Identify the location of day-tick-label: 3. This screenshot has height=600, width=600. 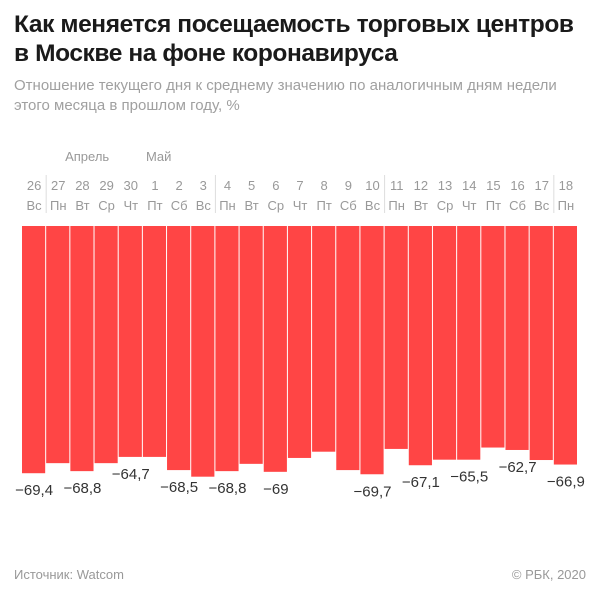
(203, 185).